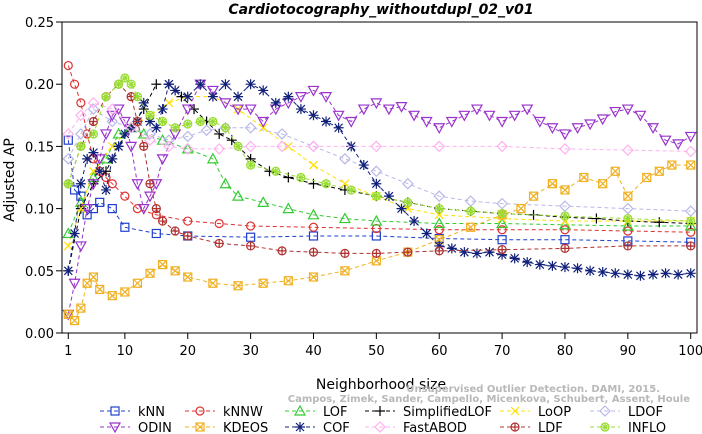 This screenshot has height=434, width=702. I want to click on legend-label-ldf: LDF, so click(550, 427).